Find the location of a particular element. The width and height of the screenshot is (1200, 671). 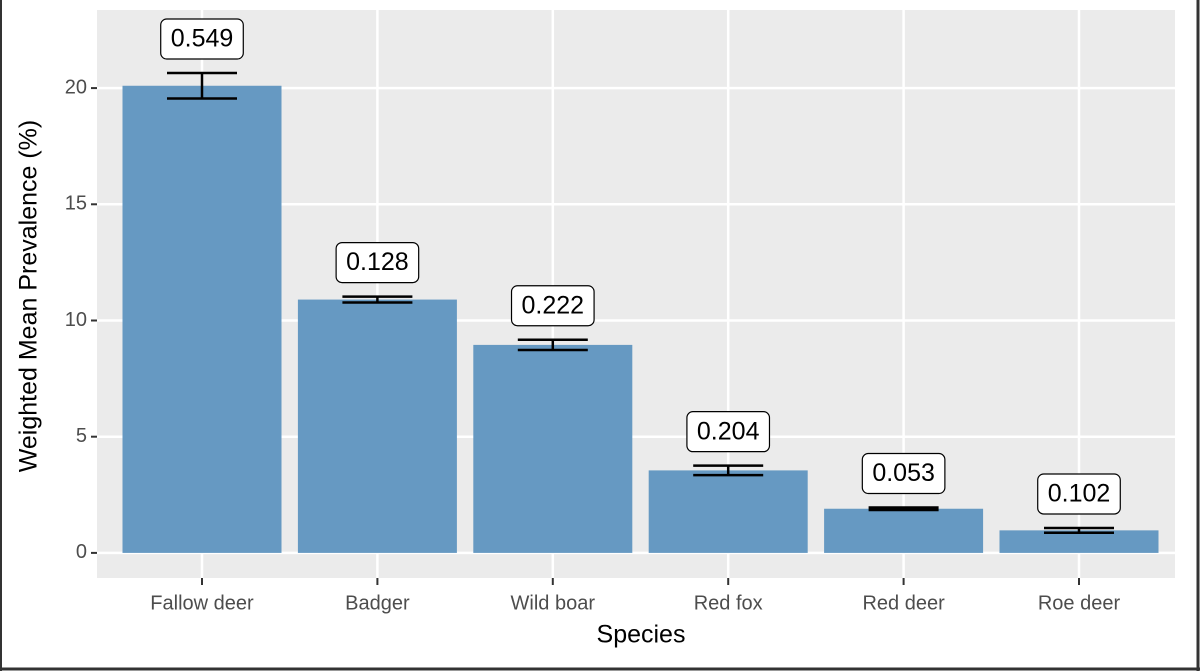

y-axis-title: Weighted Mean Prevalence (%) is located at coordinates (29, 296).